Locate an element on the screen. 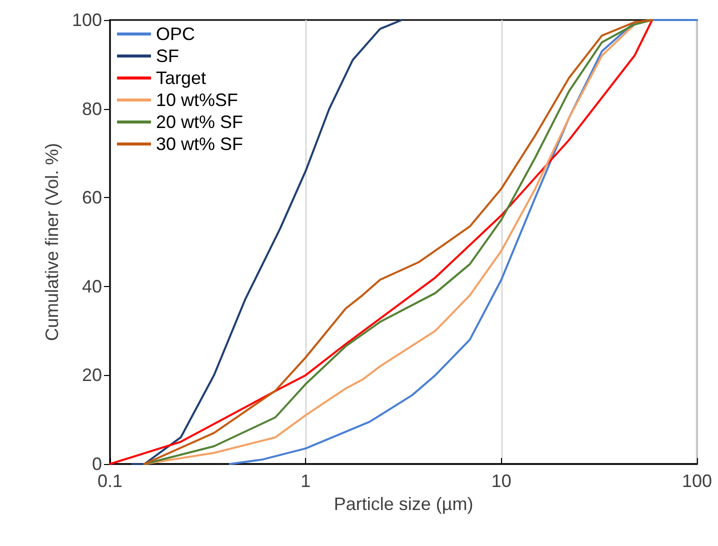 This screenshot has height=546, width=718. legend-label: SF is located at coordinates (168, 56).